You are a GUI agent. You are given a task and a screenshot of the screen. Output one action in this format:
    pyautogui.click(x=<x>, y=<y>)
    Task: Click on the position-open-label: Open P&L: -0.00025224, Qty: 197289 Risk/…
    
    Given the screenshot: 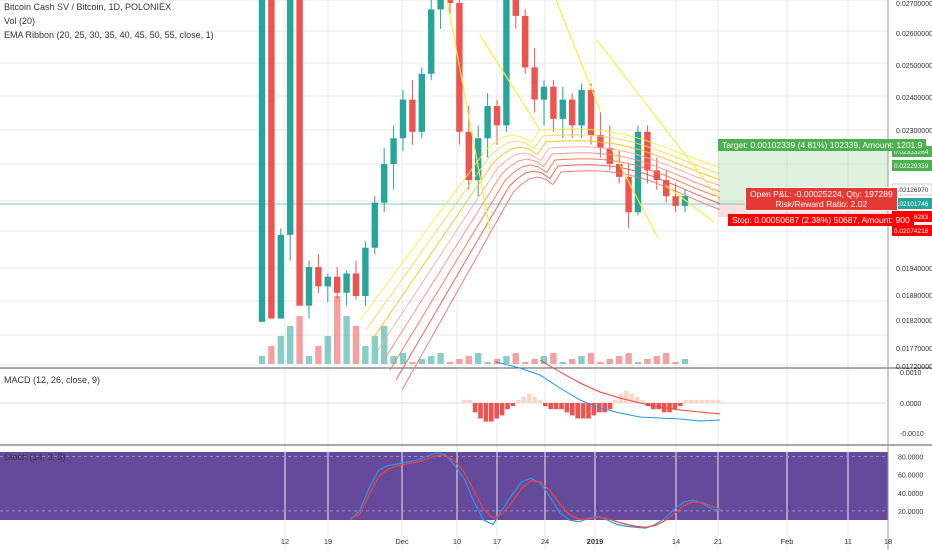 What is the action you would take?
    pyautogui.click(x=821, y=199)
    